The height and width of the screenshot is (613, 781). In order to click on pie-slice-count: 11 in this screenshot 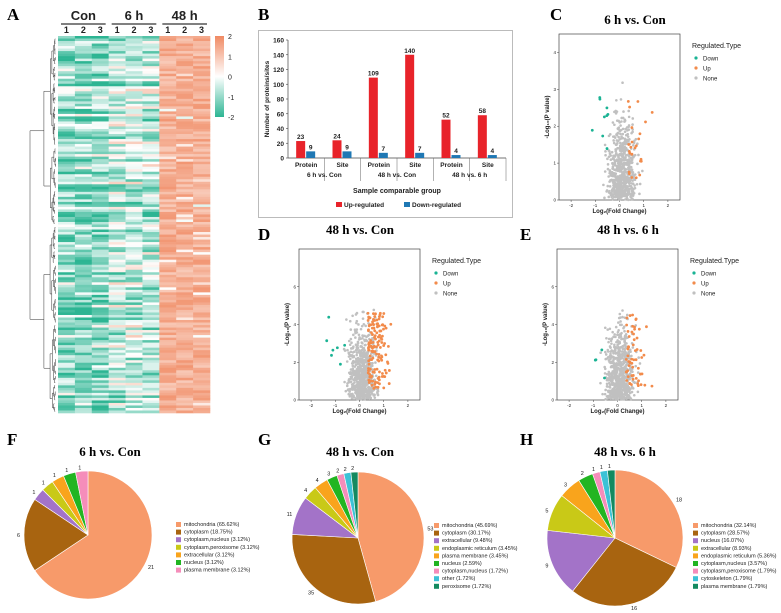, I will do `click(290, 515)`.